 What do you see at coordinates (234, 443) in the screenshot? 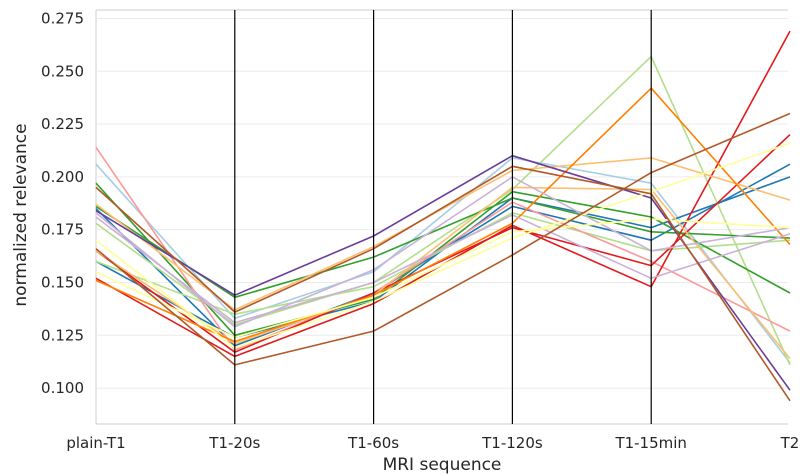
I see `x-tick-label: T1-20s` at bounding box center [234, 443].